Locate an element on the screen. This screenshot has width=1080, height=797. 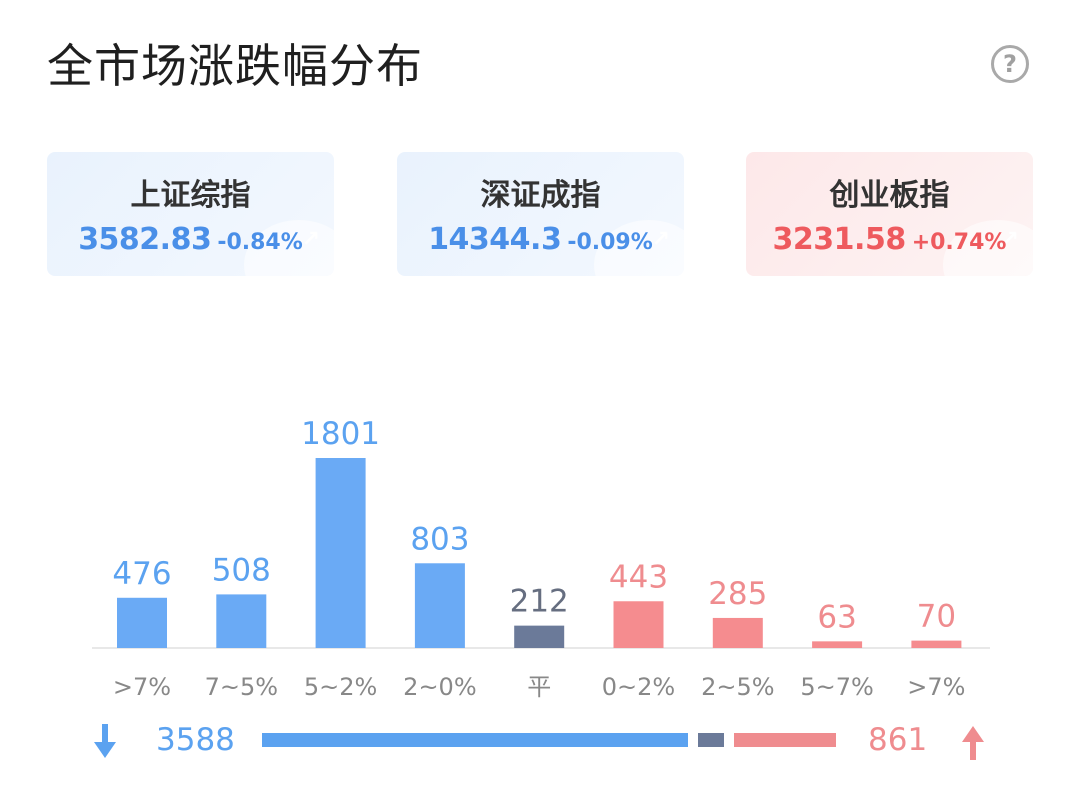
bar-value-label: 508 is located at coordinates (241, 570).